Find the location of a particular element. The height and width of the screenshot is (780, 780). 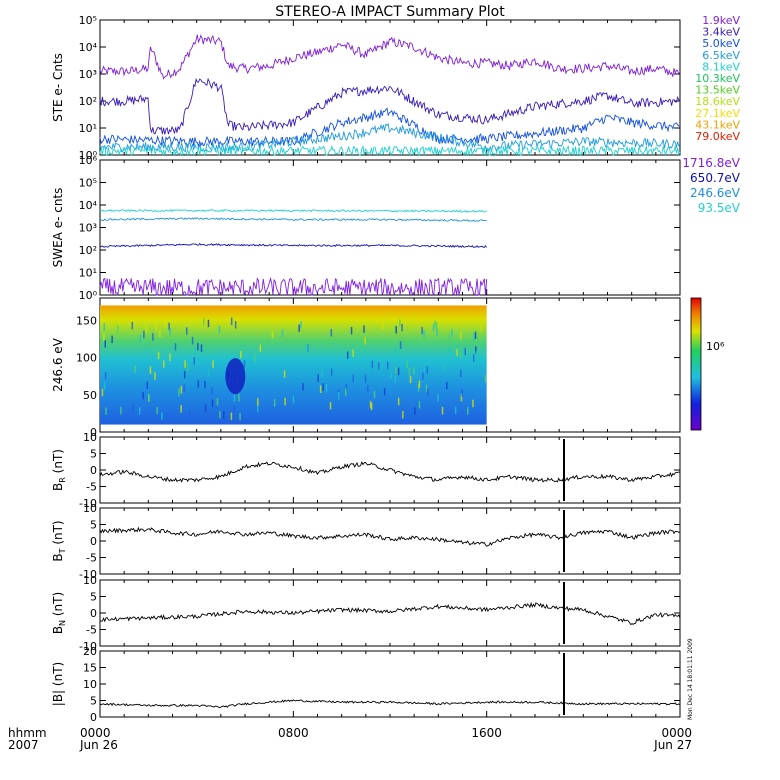

legend-entry: 43.1keV is located at coordinates (717, 124).